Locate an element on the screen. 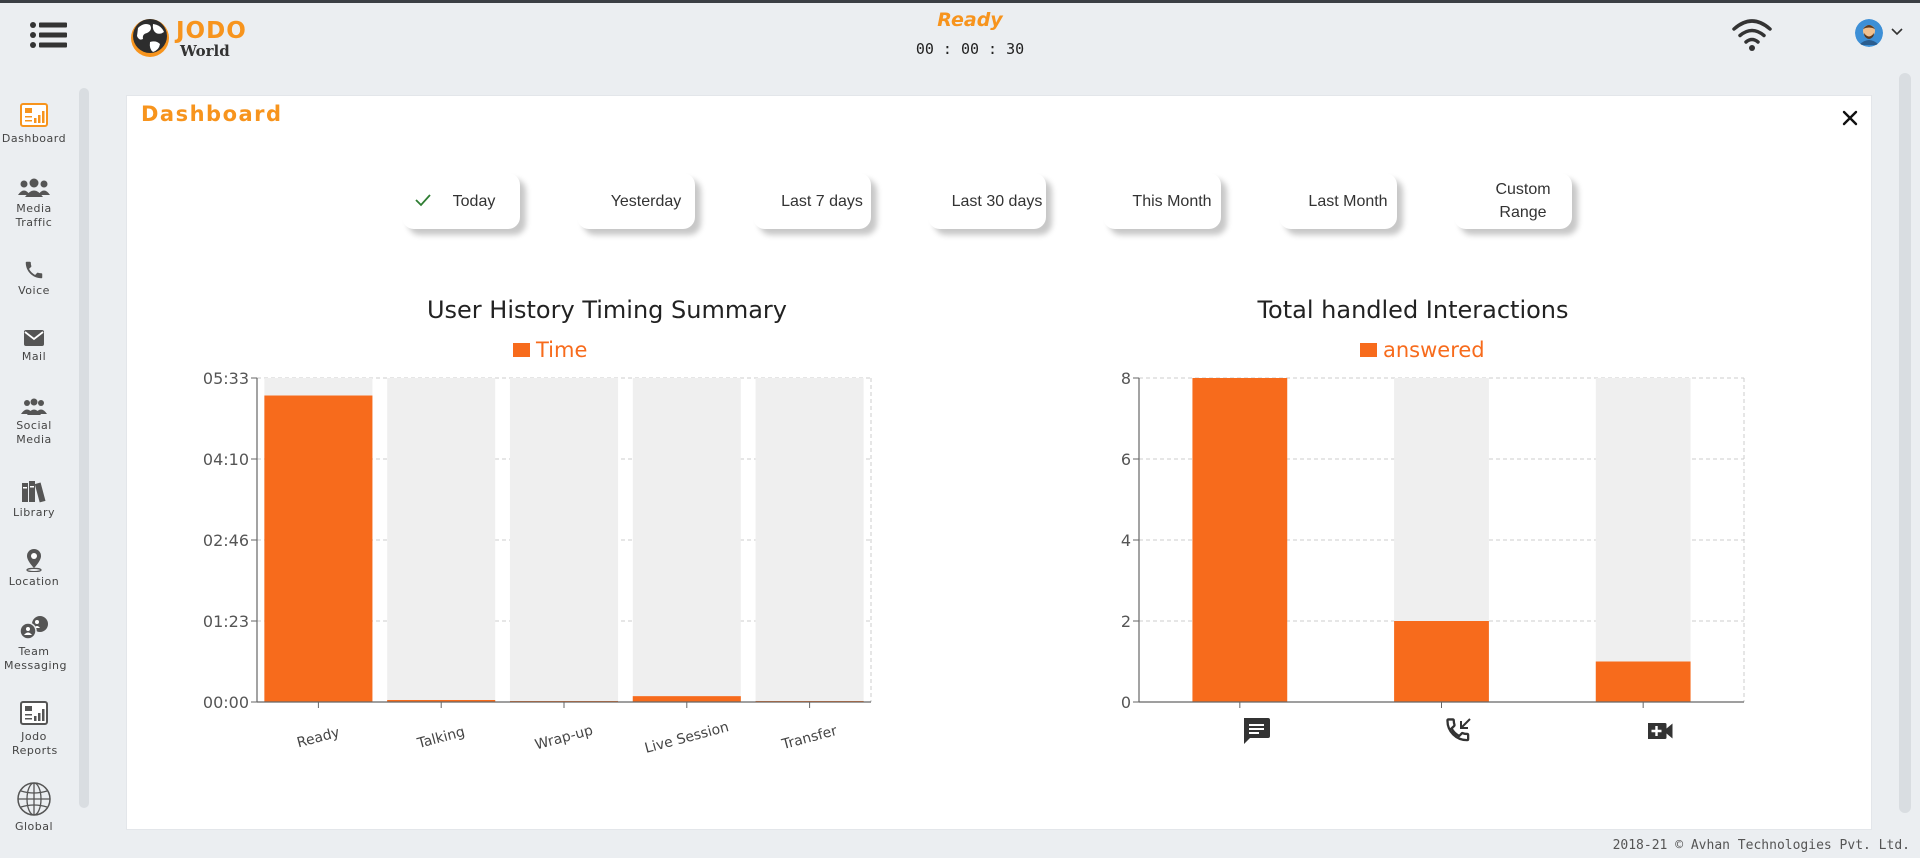 The height and width of the screenshot is (858, 1920). people-icon is located at coordinates (34, 406).